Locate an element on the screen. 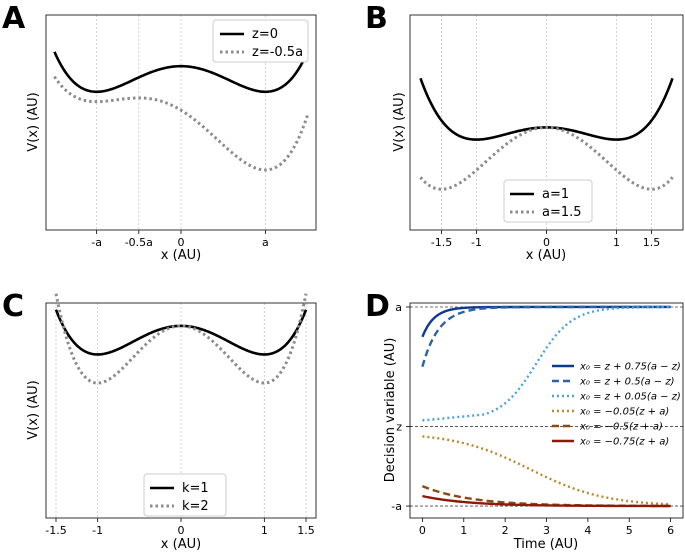  y-tick-label-1: z is located at coordinates (399, 426).